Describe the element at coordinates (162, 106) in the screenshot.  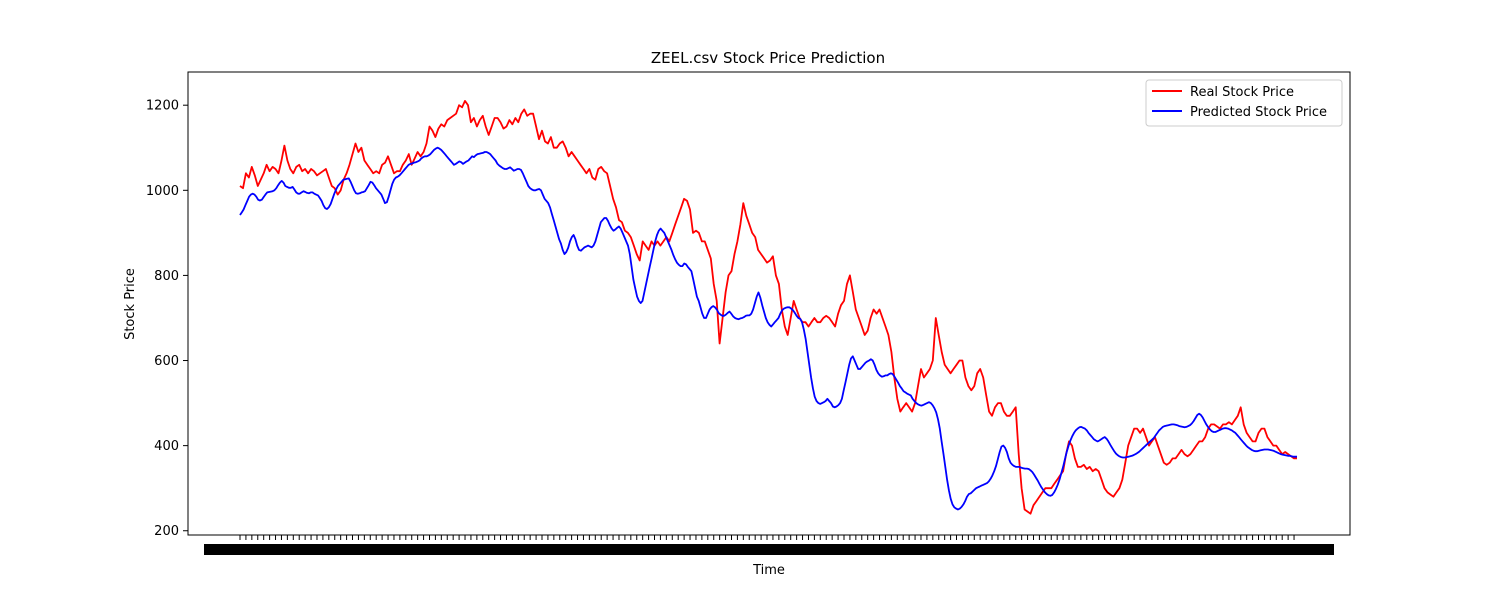
I see `y-tick-label: 1200` at that location.